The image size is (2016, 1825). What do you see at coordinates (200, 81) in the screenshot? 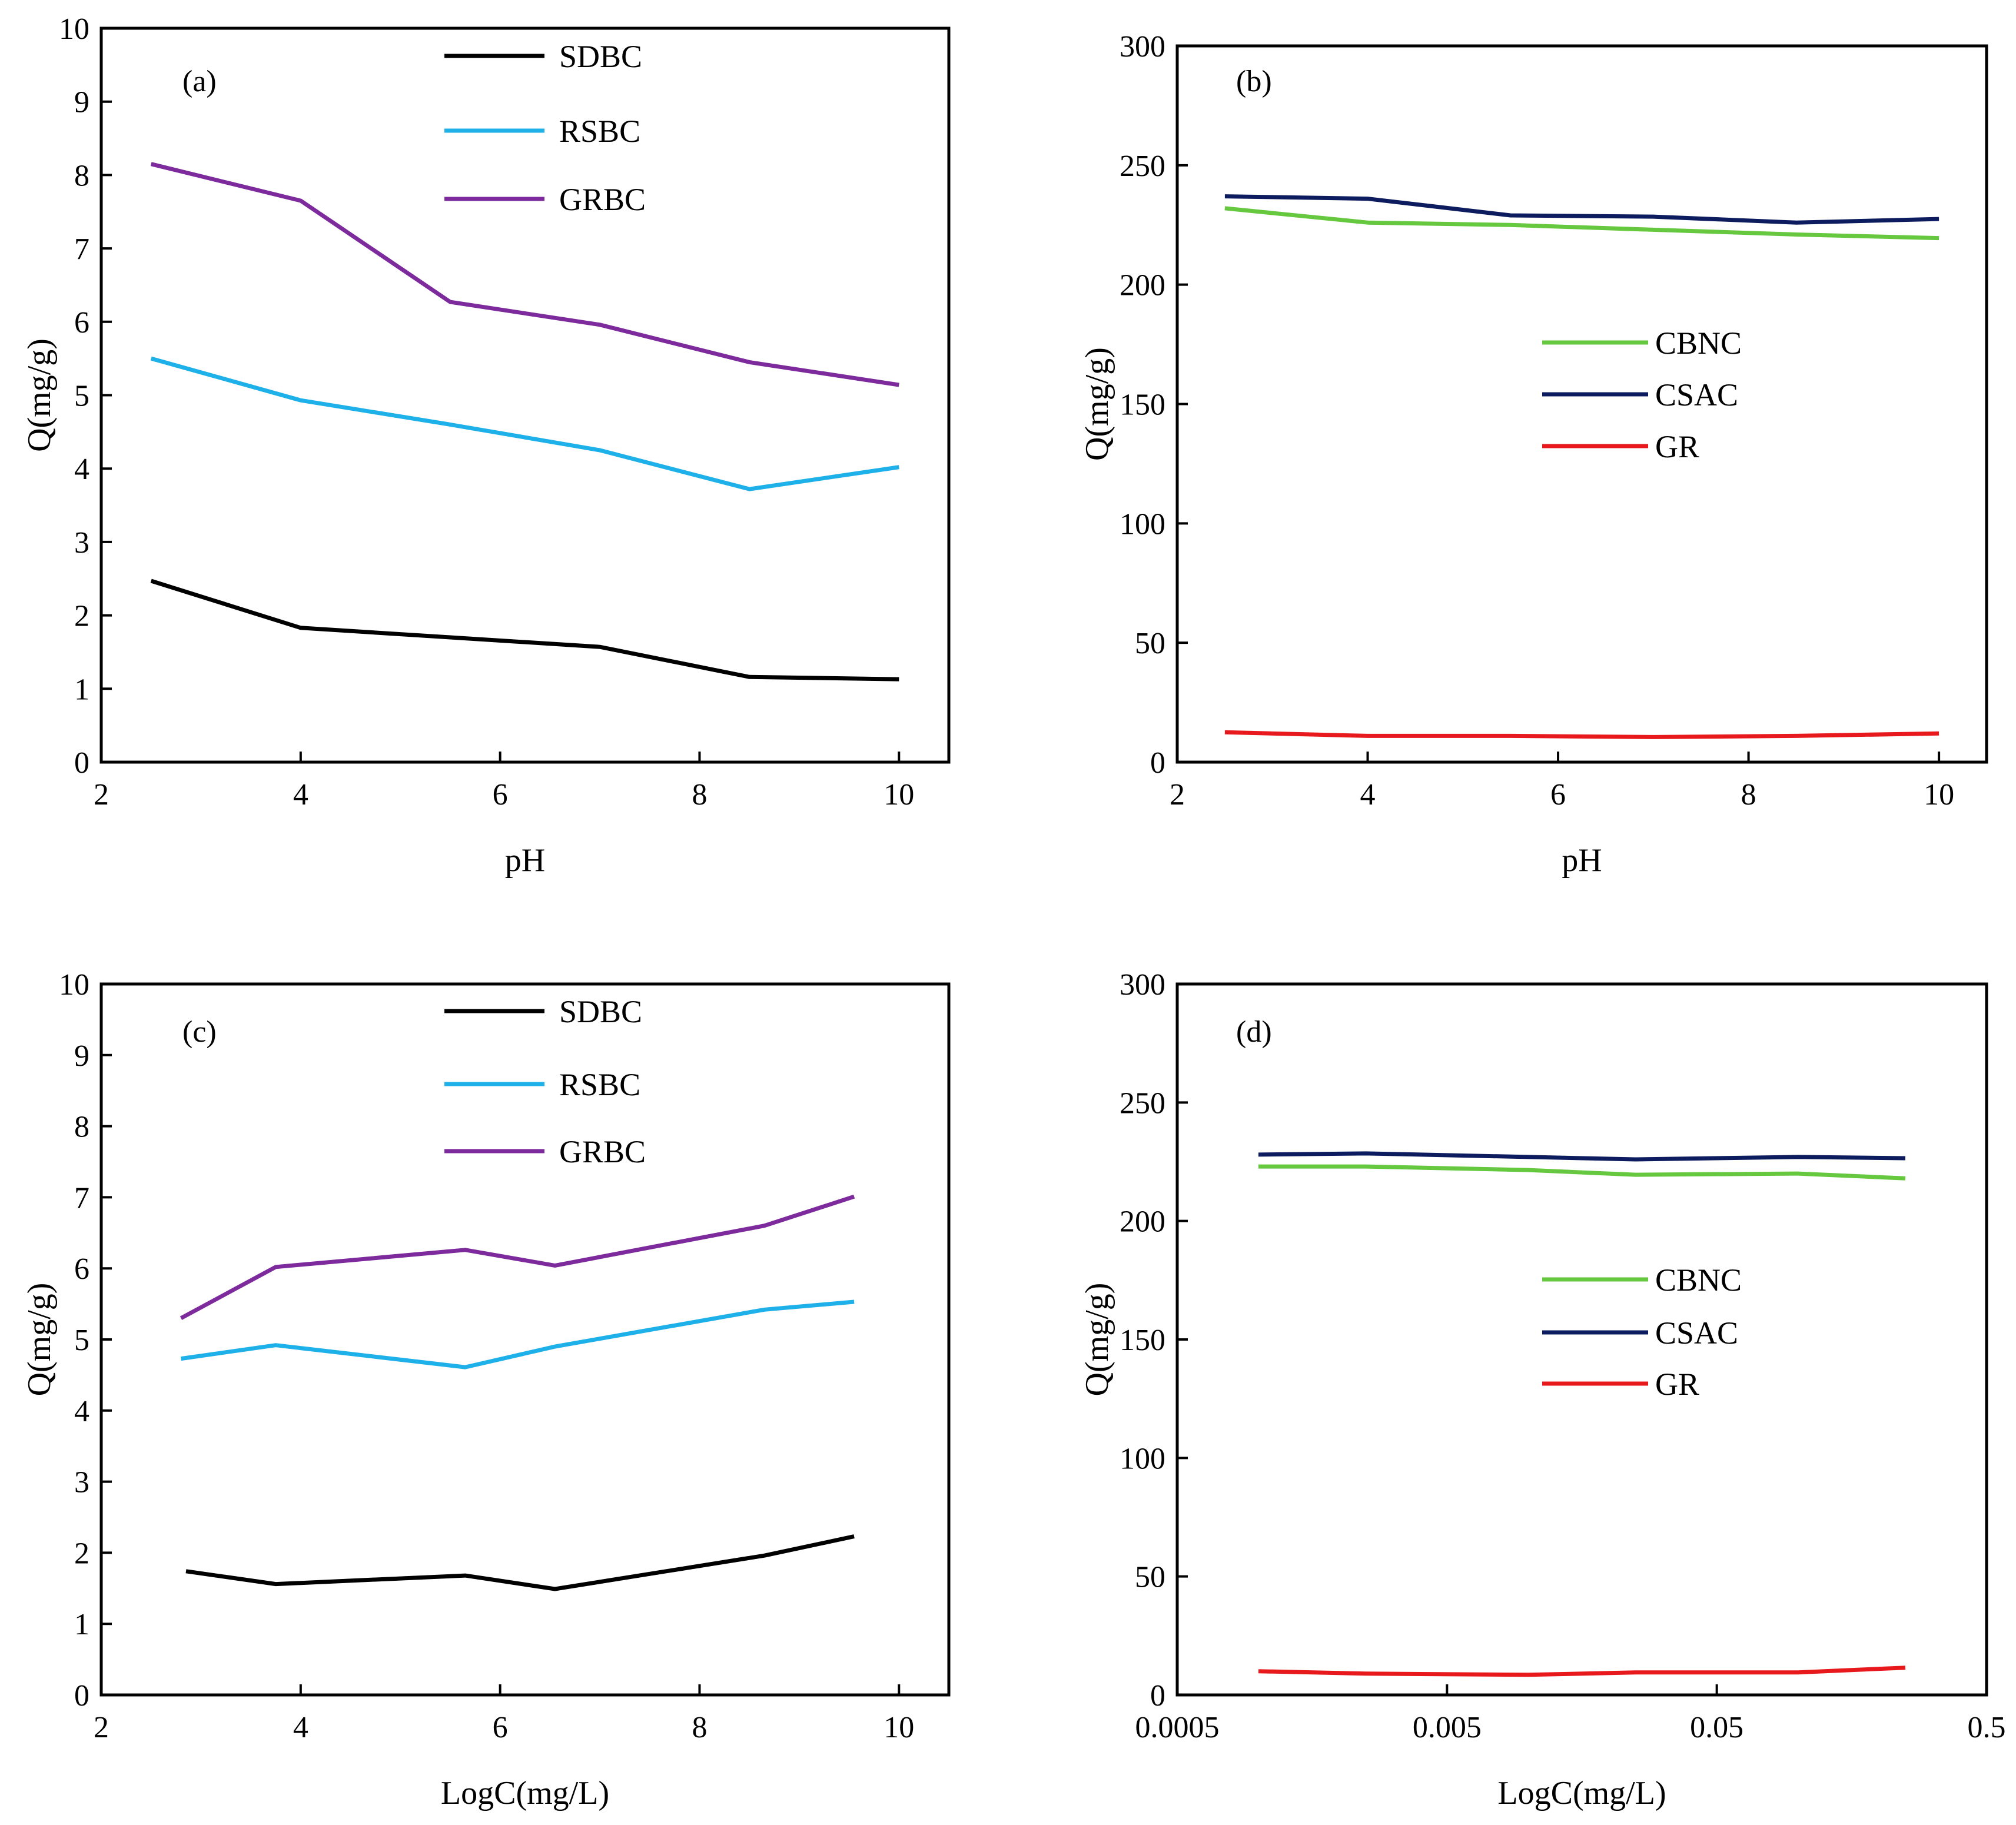
I see `panel-label: (a)` at bounding box center [200, 81].